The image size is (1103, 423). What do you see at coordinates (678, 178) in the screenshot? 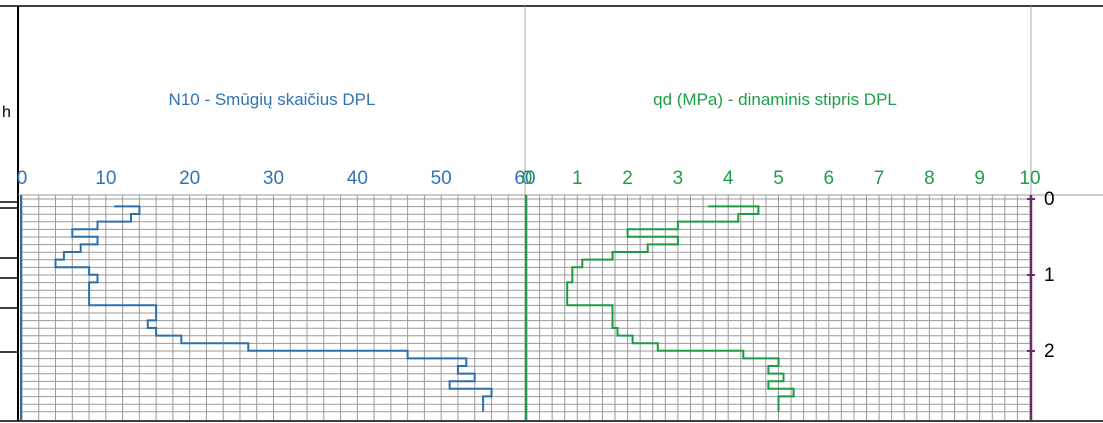
I see `x-tick-label: 3` at bounding box center [678, 178].